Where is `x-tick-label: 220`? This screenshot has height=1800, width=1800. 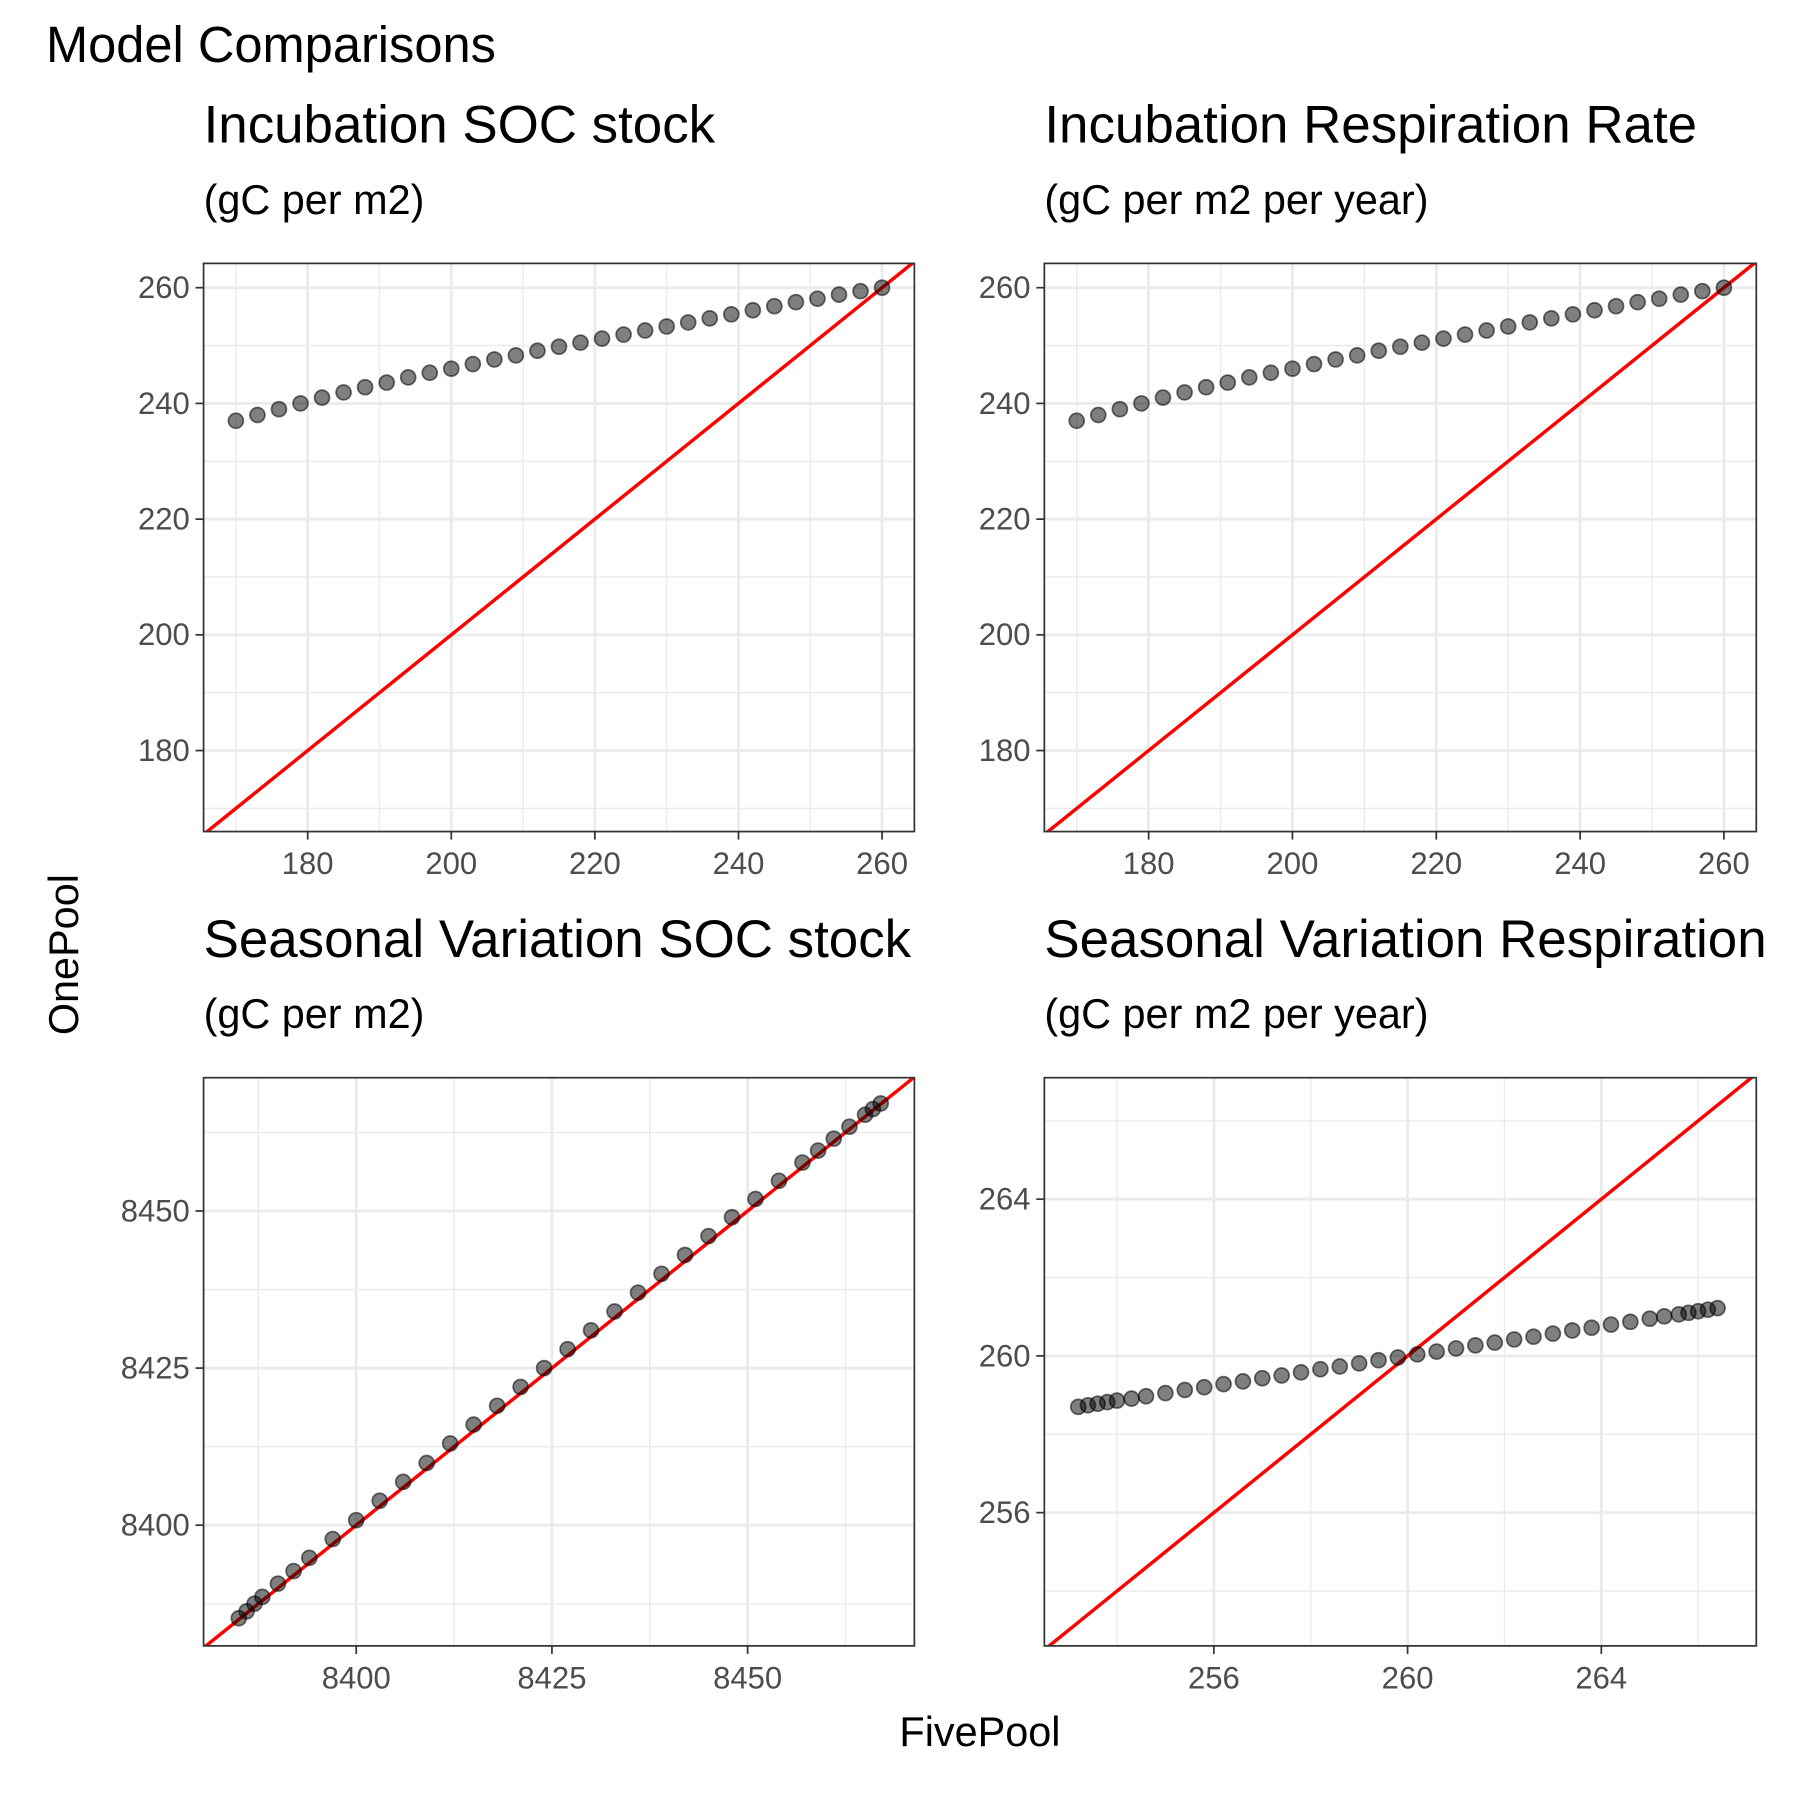 x-tick-label: 220 is located at coordinates (595, 863).